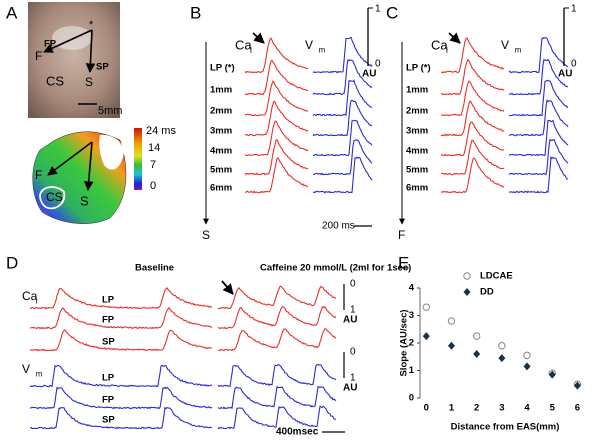 Image resolution: width=600 pixels, height=441 pixels. I want to click on photo-label: FP, so click(50, 44).